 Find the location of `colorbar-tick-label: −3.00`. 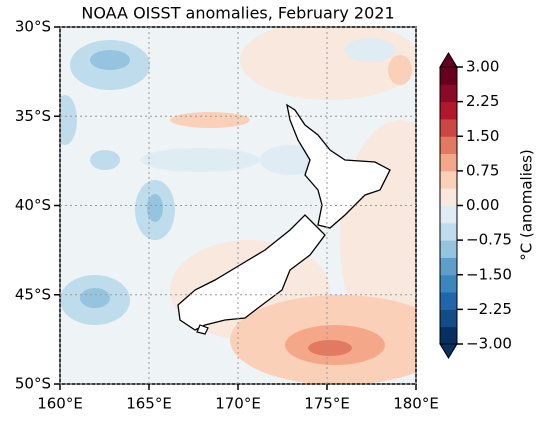

colorbar-tick-label: −3.00 is located at coordinates (489, 344).